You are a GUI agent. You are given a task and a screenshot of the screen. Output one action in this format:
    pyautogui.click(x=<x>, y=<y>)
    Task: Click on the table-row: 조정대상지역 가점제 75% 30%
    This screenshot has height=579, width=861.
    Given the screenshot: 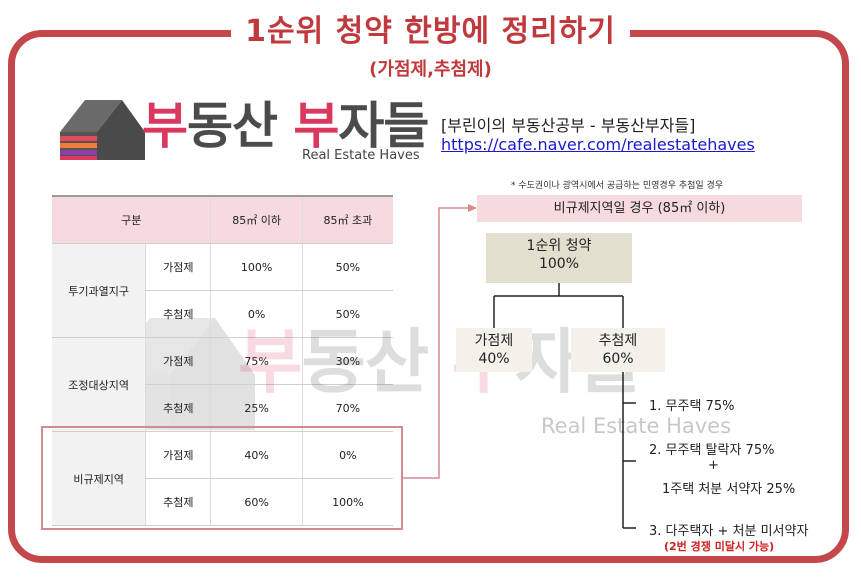 What is the action you would take?
    pyautogui.click(x=222, y=384)
    